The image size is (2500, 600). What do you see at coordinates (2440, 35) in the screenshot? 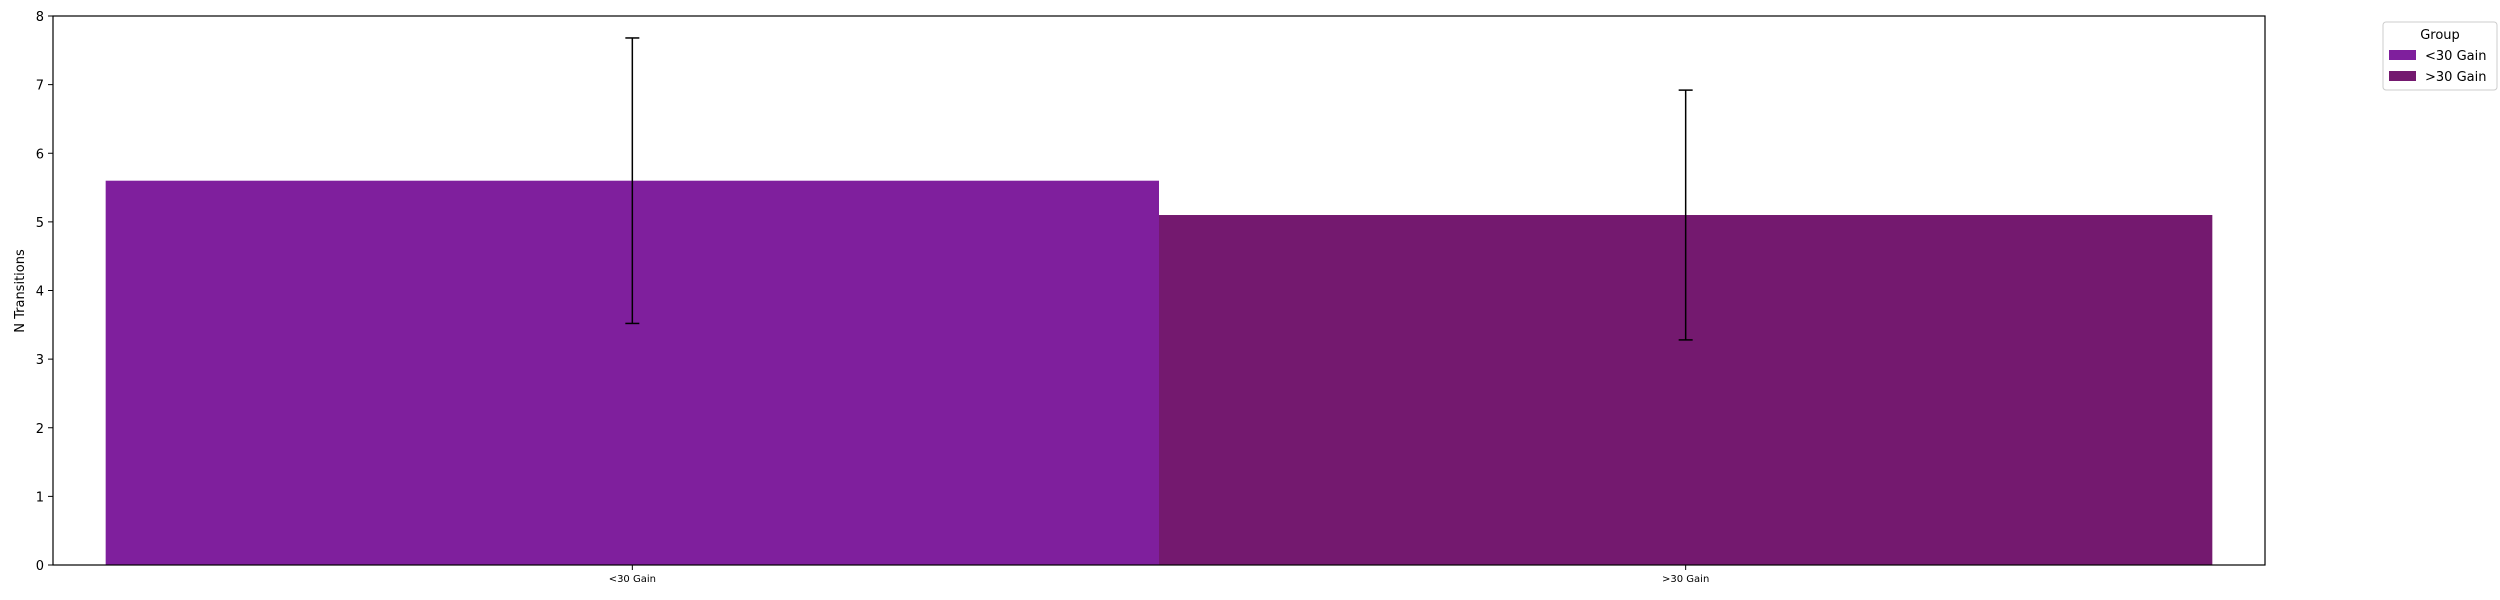
I see `legend-title: Group` at bounding box center [2440, 35].